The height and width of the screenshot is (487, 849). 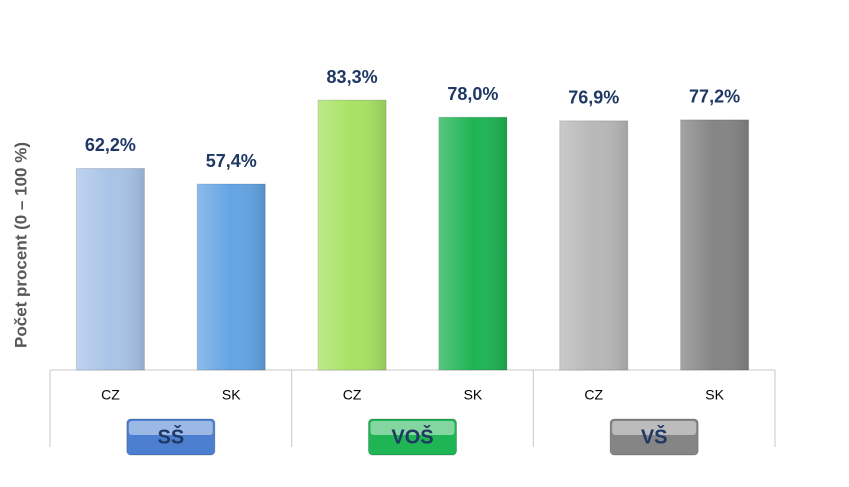 I want to click on value-label: 57,4%, so click(x=231, y=161).